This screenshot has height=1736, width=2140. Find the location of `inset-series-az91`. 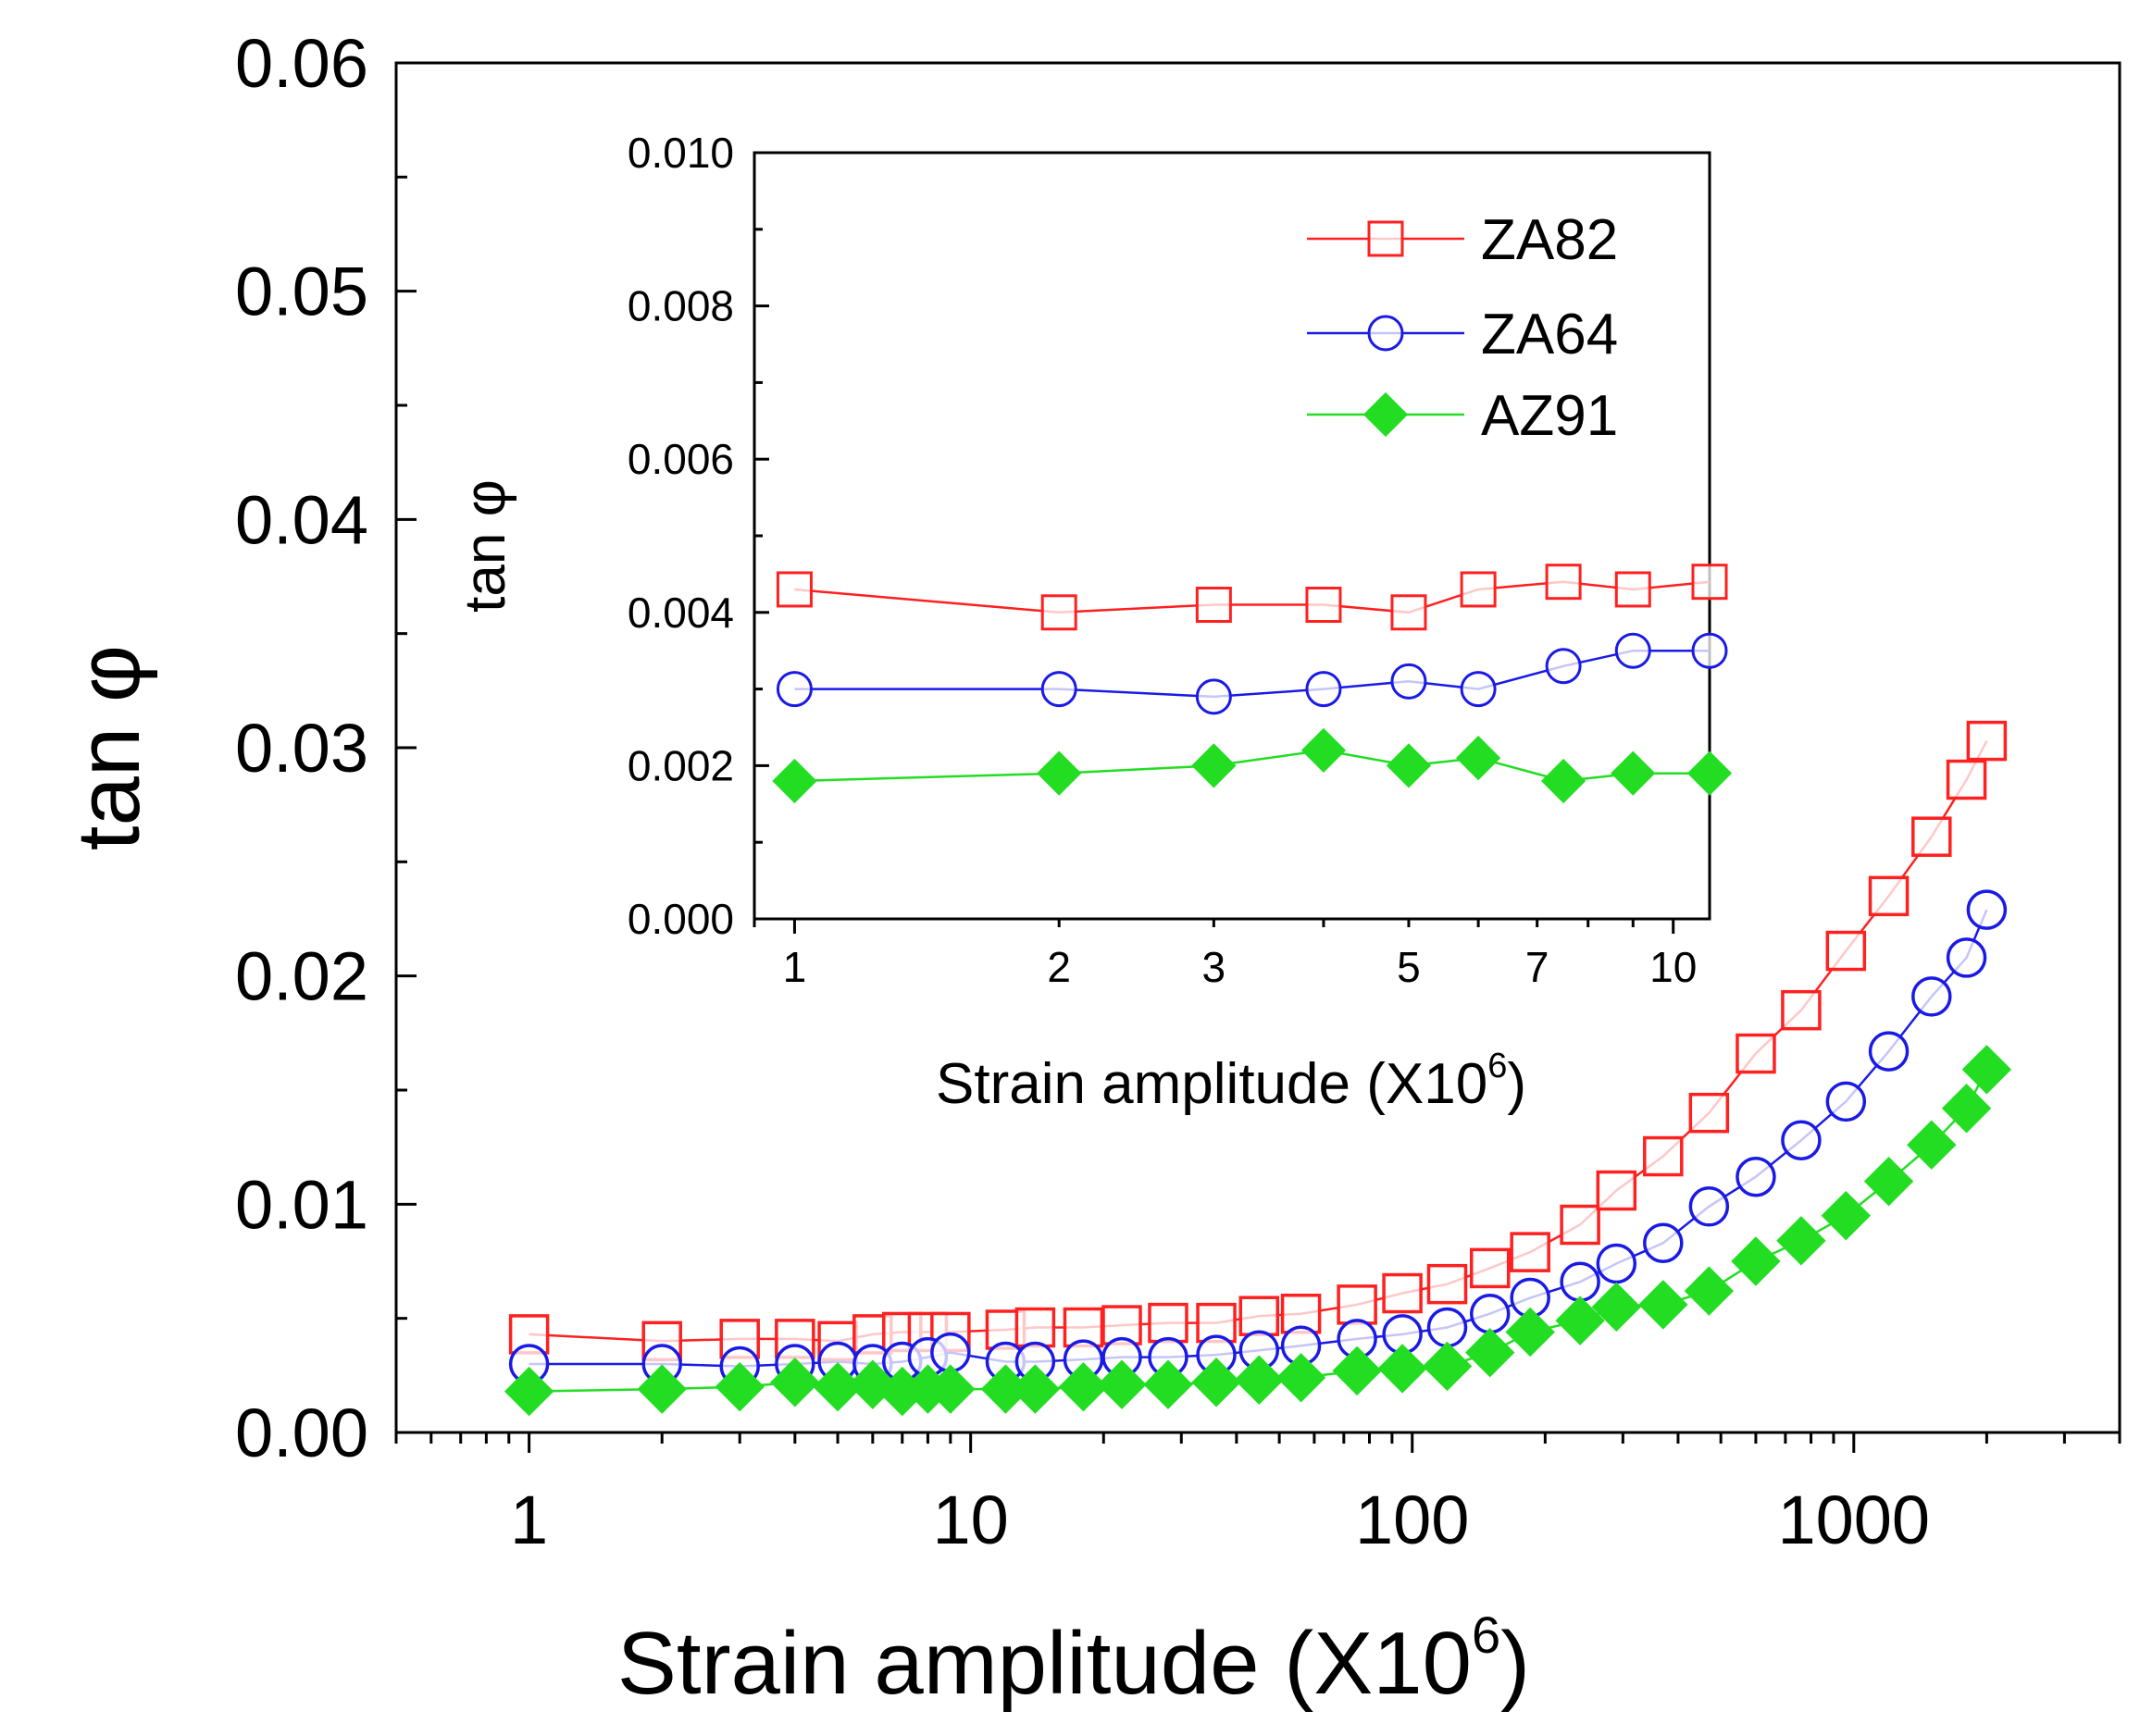

inset-series-az91 is located at coordinates (1252, 765).